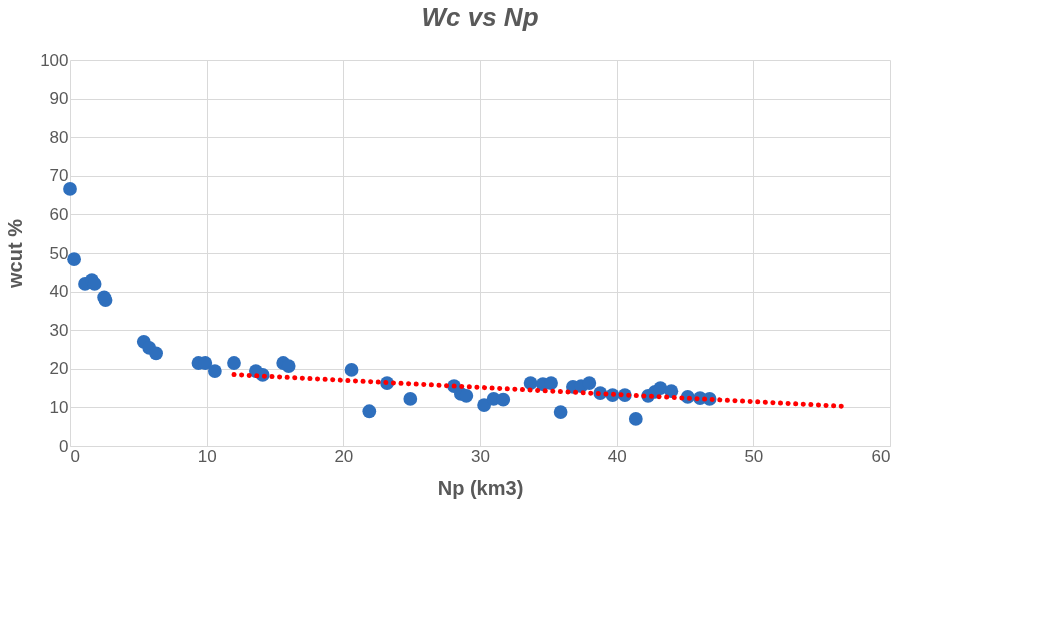 This screenshot has height=631, width=1046. What do you see at coordinates (59, 369) in the screenshot?
I see `y-tick-label: 20` at bounding box center [59, 369].